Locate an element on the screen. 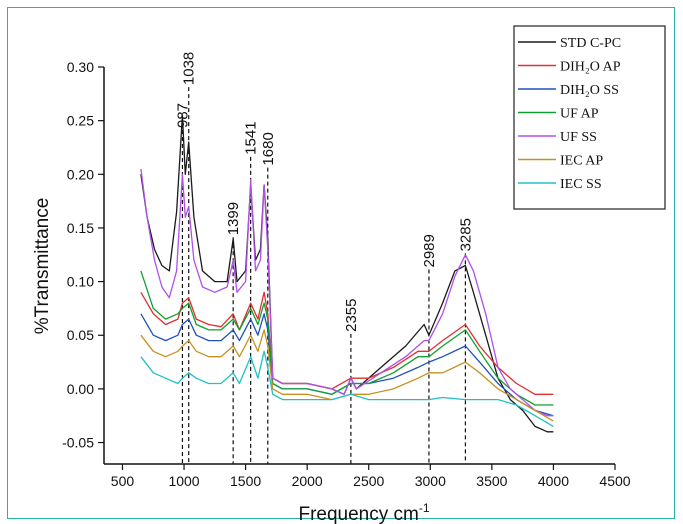 The width and height of the screenshot is (683, 524). x-tick-label: 2500 is located at coordinates (368, 481).